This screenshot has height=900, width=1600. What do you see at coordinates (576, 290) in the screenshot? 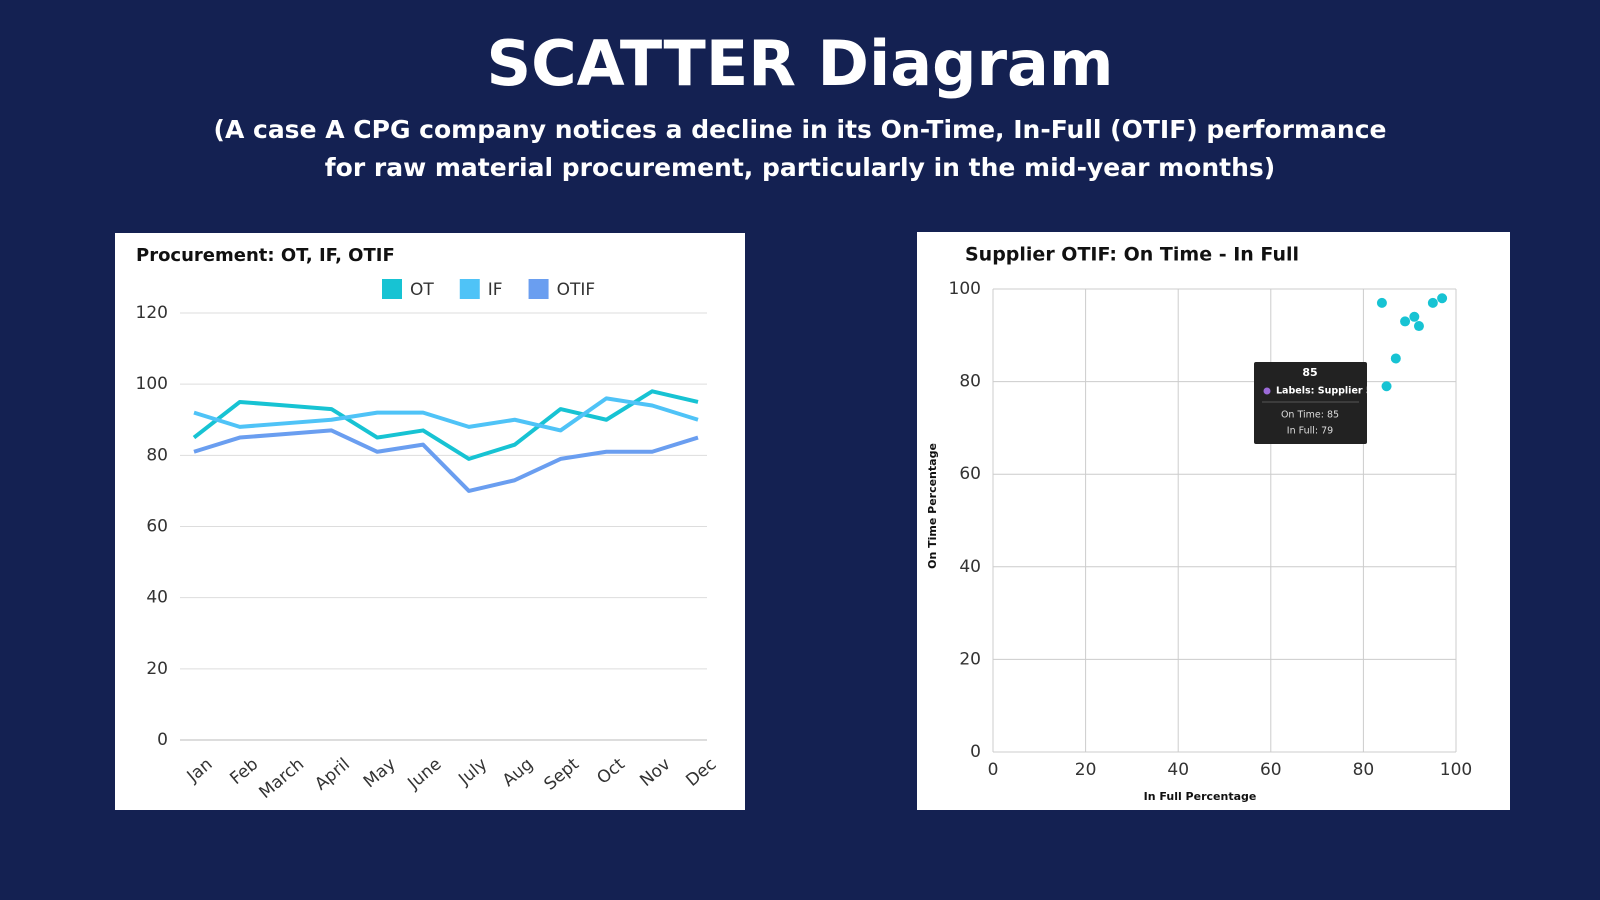
I see `legend-label: OTIF` at bounding box center [576, 290].